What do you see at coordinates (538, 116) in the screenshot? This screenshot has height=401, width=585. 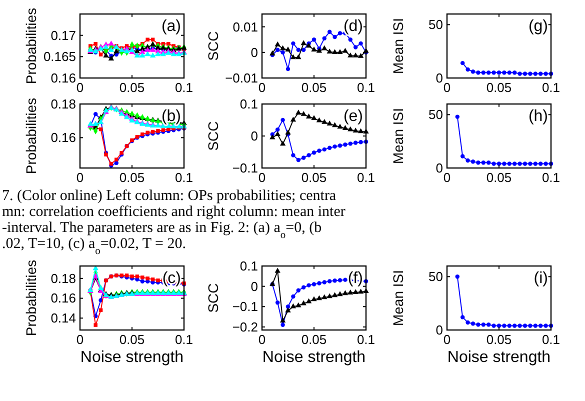 I see `annotation: (h)` at bounding box center [538, 116].